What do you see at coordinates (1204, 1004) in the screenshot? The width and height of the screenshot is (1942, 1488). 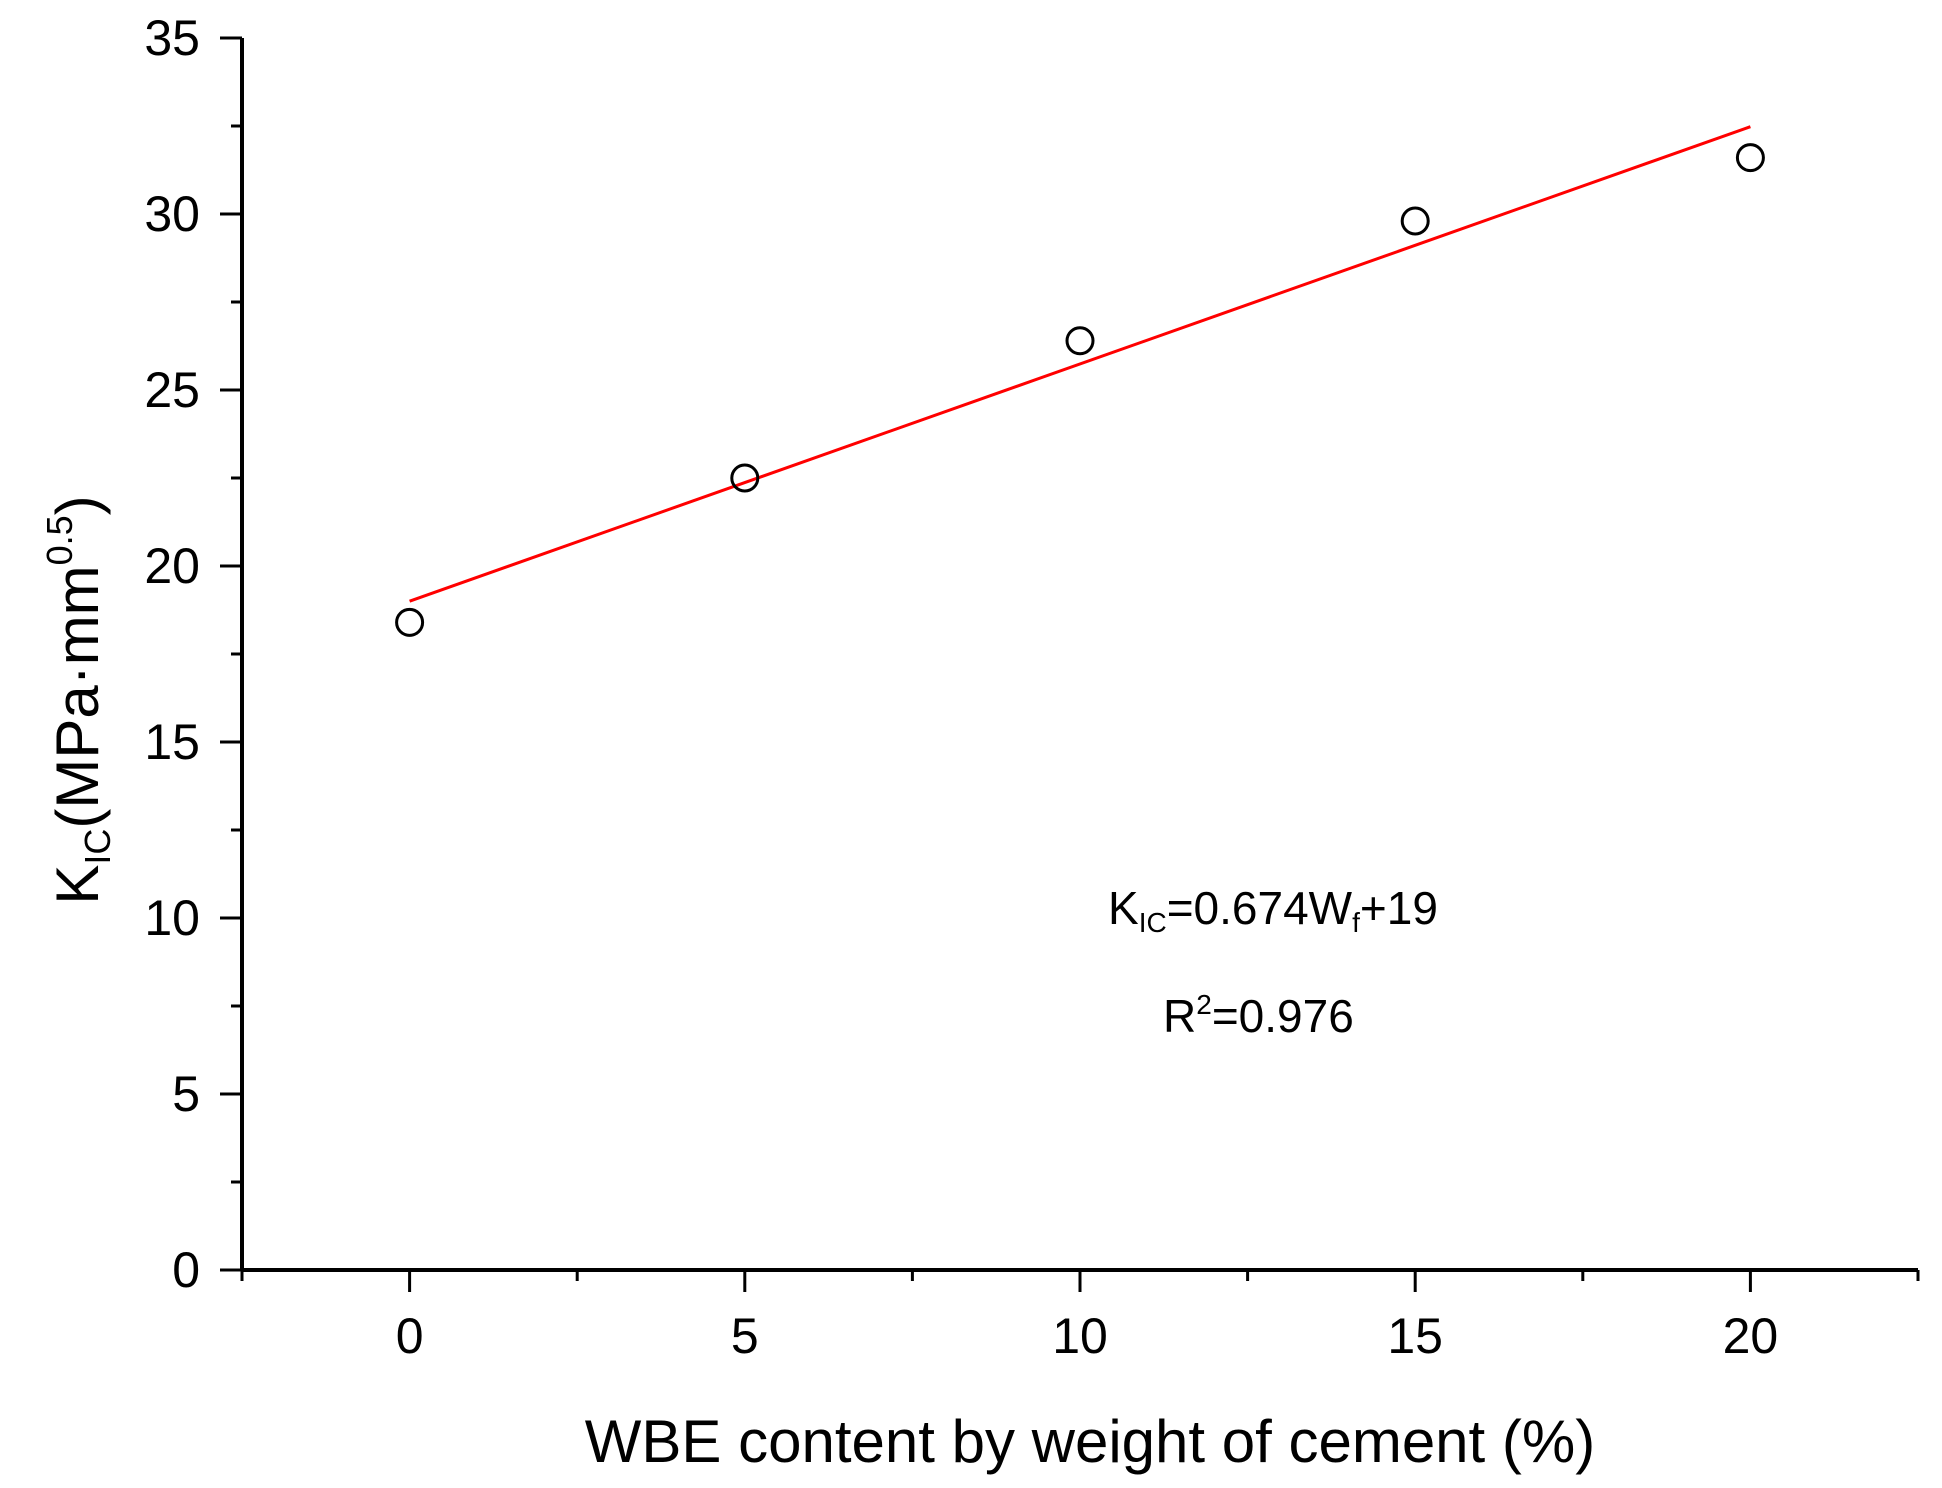 I see `r2-sup: 2` at bounding box center [1204, 1004].